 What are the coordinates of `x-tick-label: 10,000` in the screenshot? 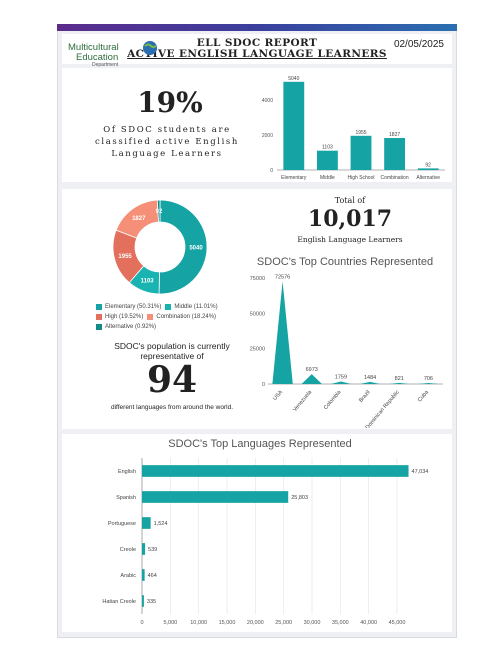 It's located at (198, 623).